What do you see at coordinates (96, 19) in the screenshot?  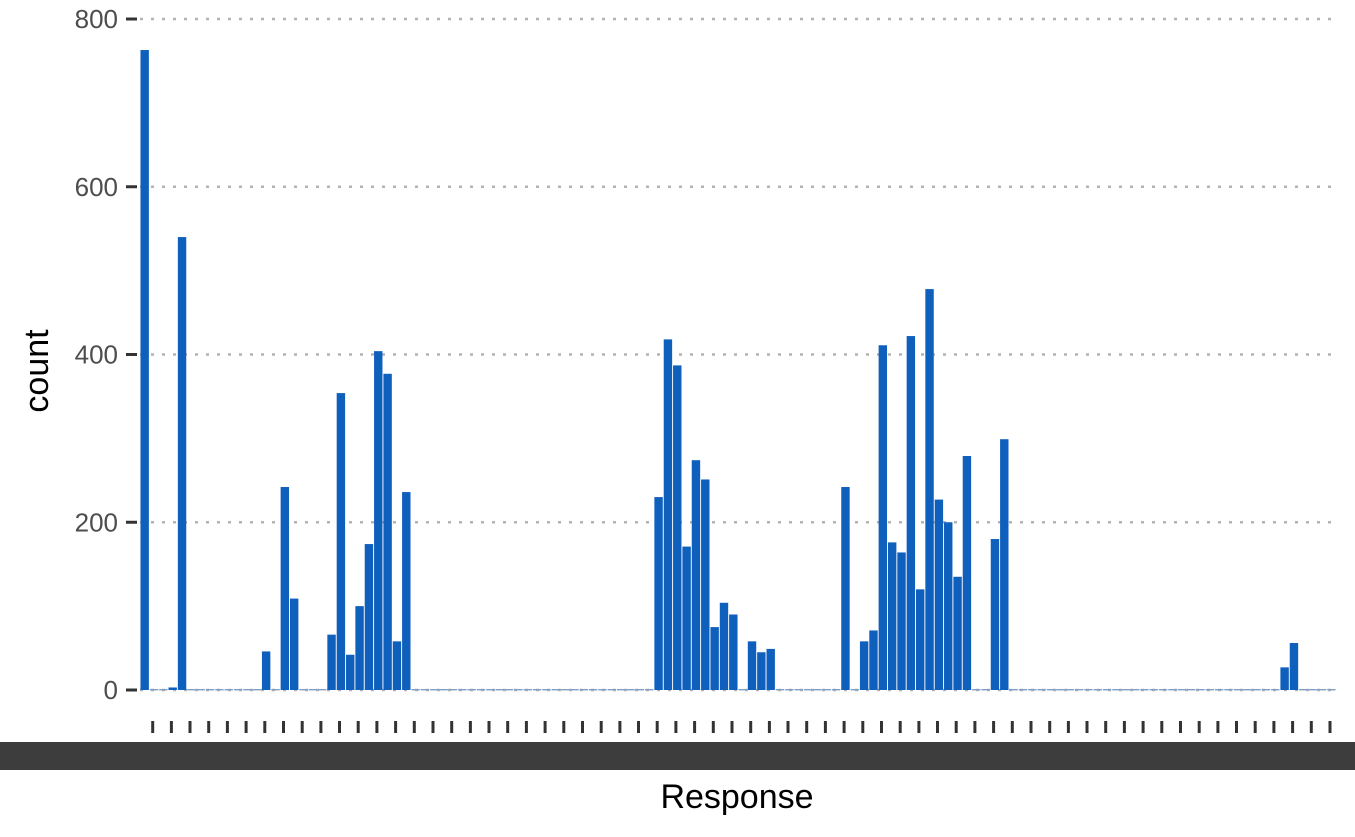 I see `y-tick-label: 800` at bounding box center [96, 19].